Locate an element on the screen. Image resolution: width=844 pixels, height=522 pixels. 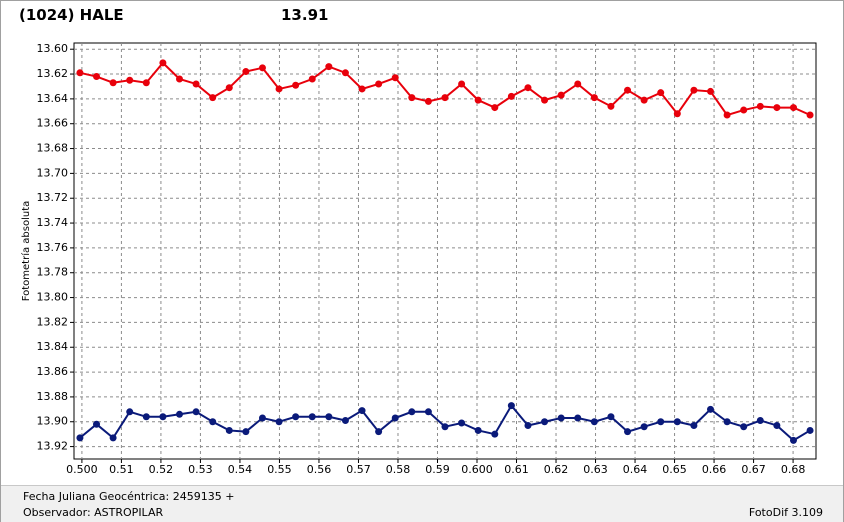
y-tick-label: 13.86 is located at coordinates (53, 371).